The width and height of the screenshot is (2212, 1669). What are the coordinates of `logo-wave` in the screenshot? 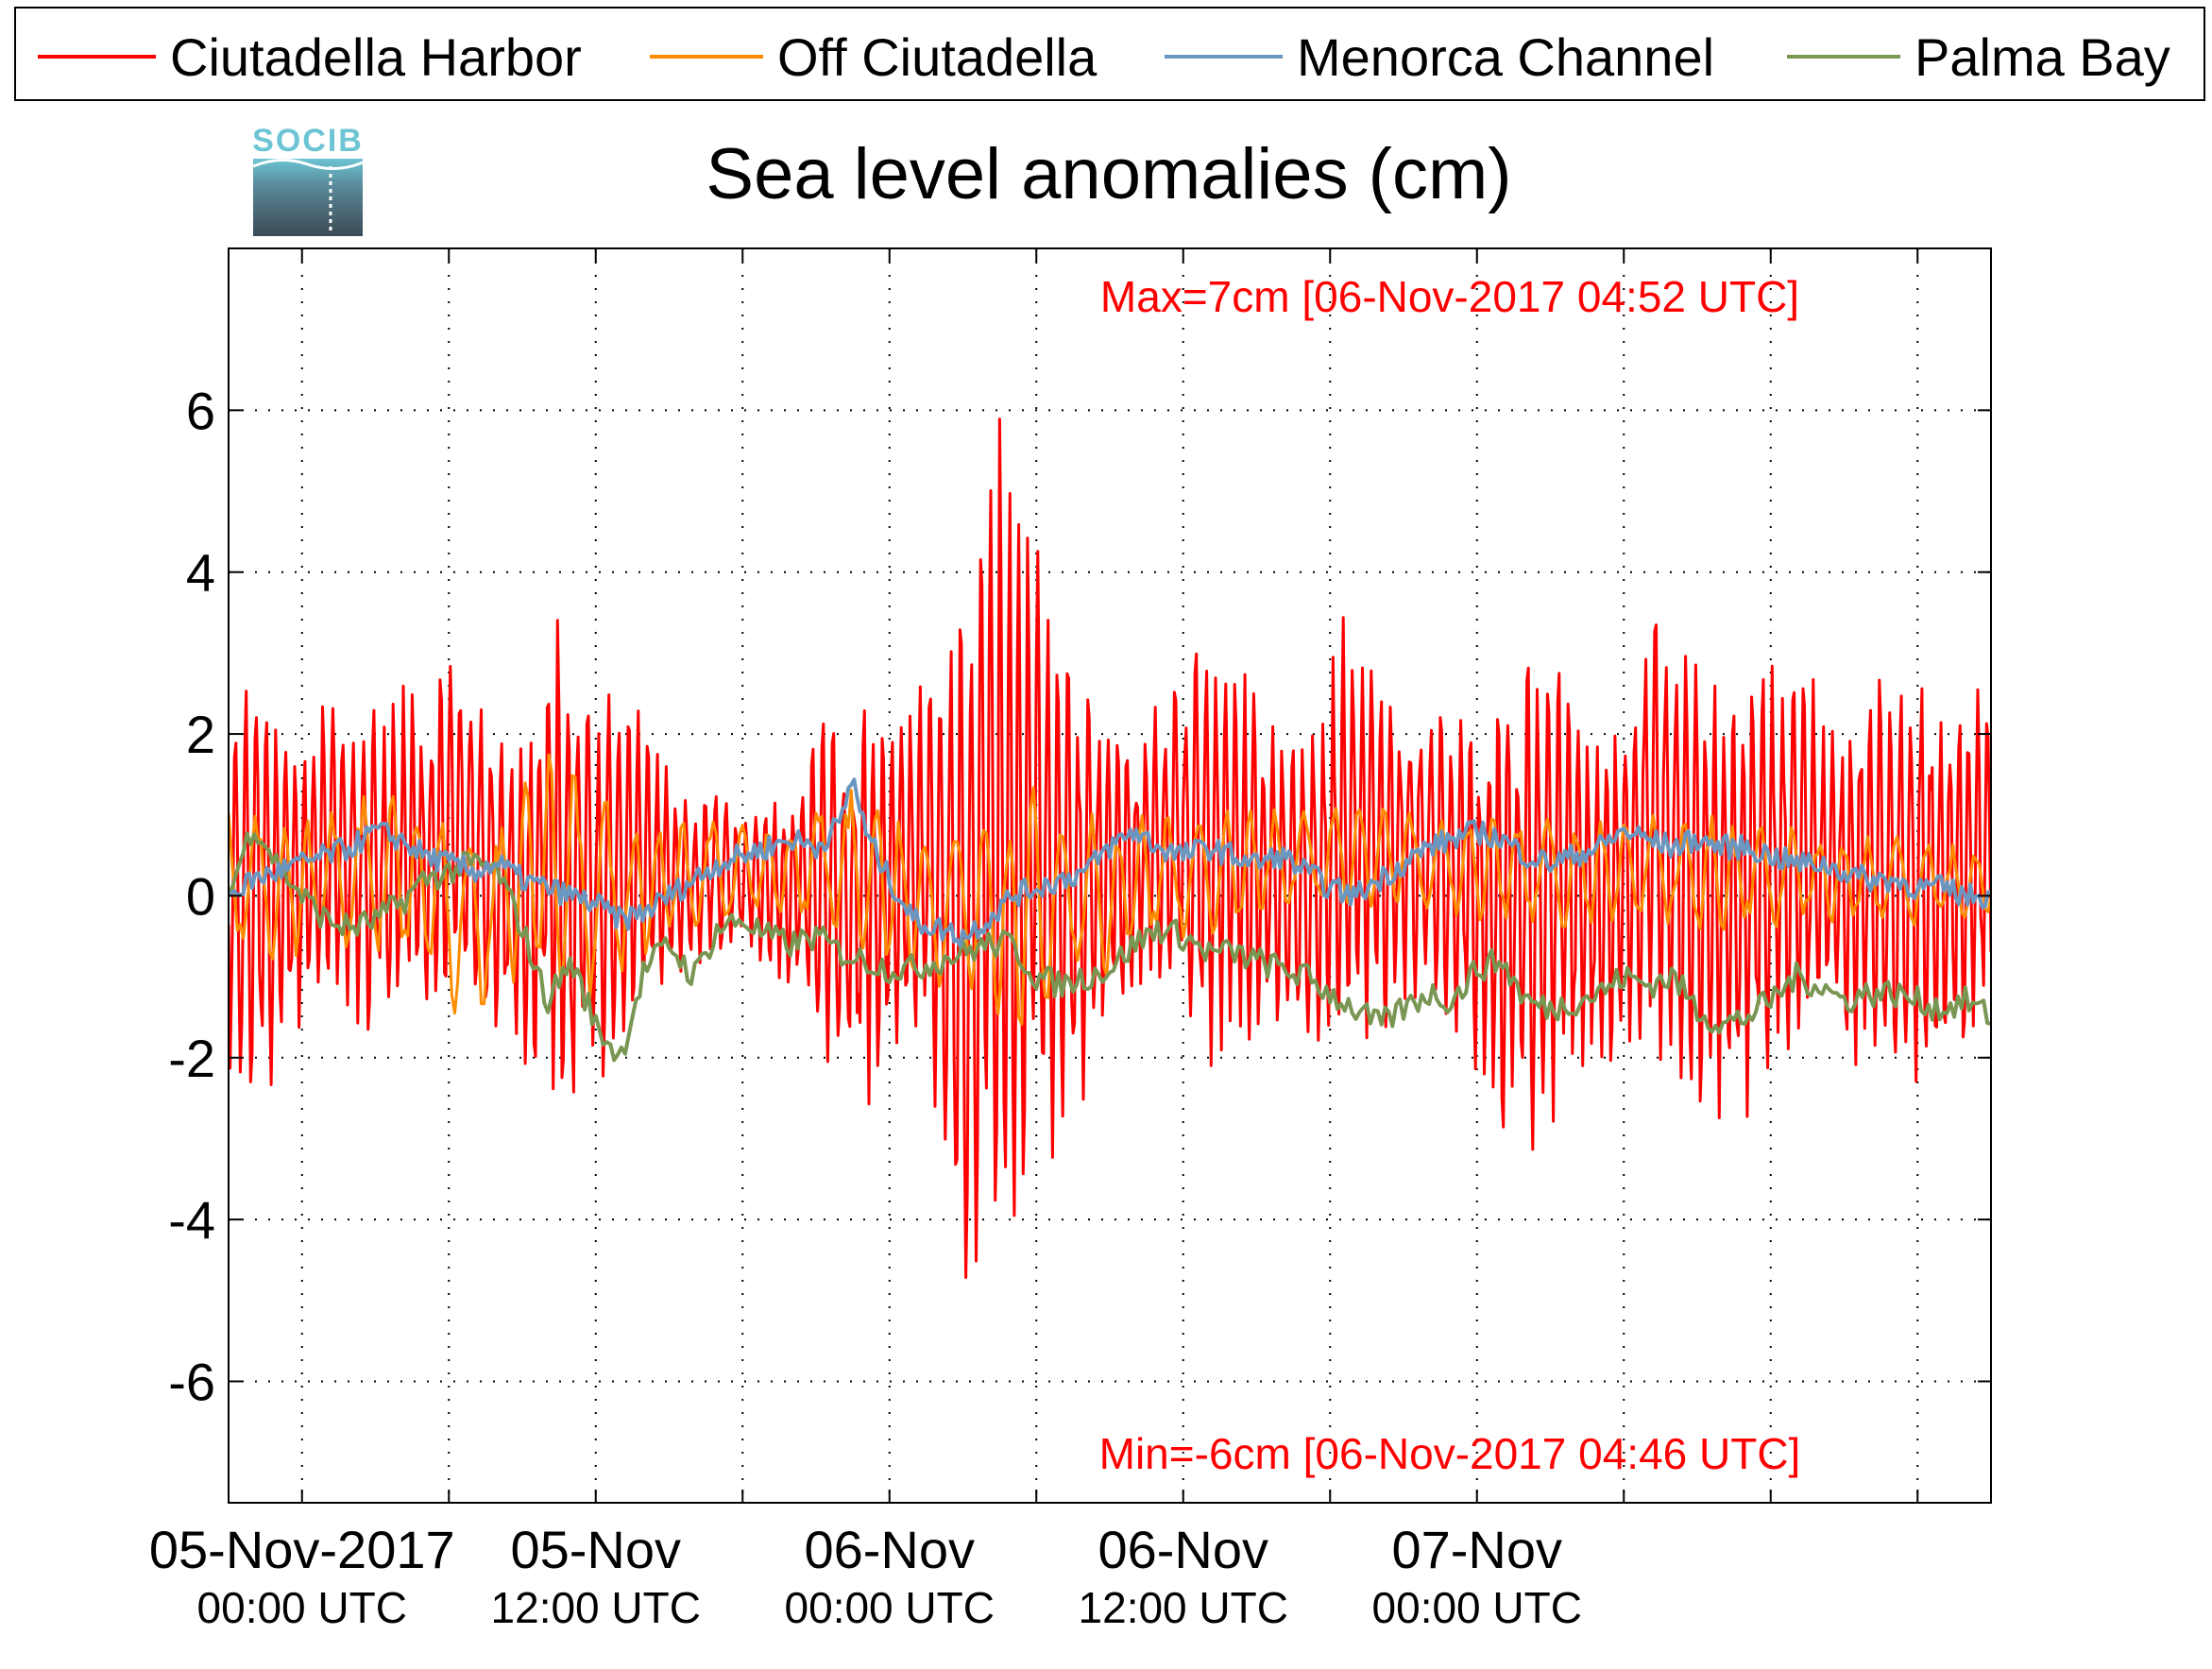 It's located at (308, 165).